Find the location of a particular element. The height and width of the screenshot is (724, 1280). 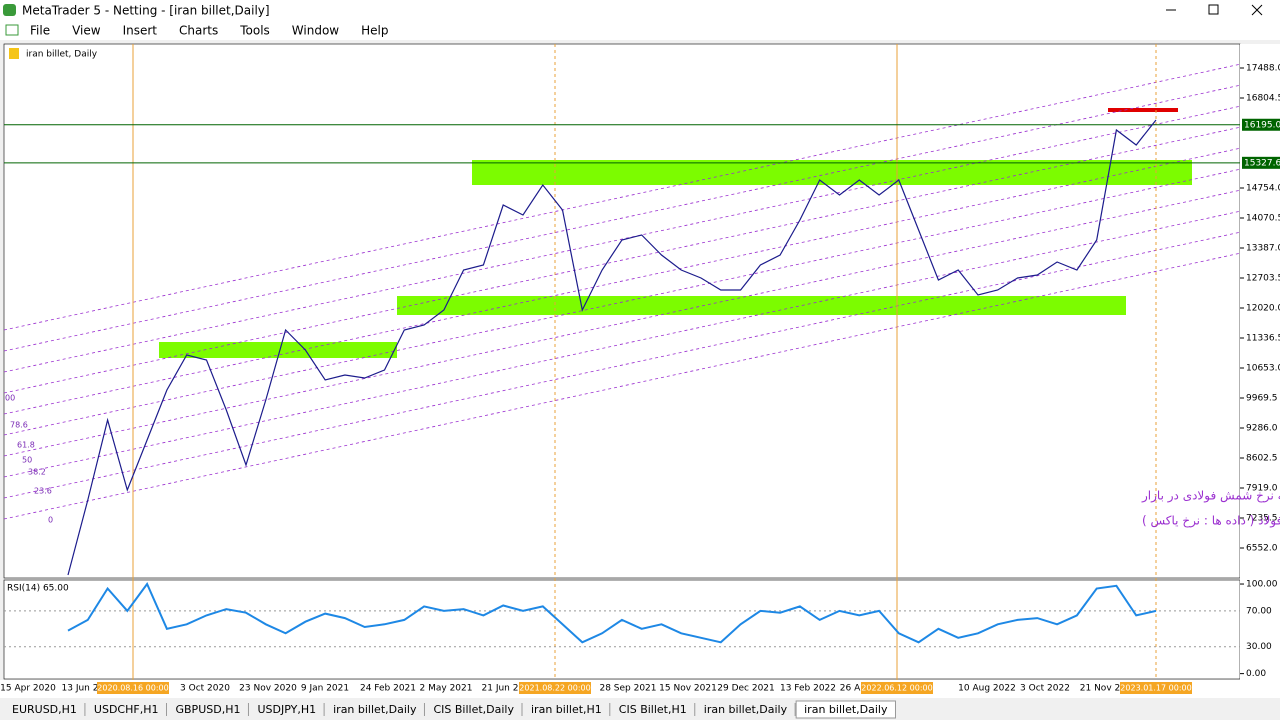

y-tick-label: 12703.5 is located at coordinates (1263, 279).